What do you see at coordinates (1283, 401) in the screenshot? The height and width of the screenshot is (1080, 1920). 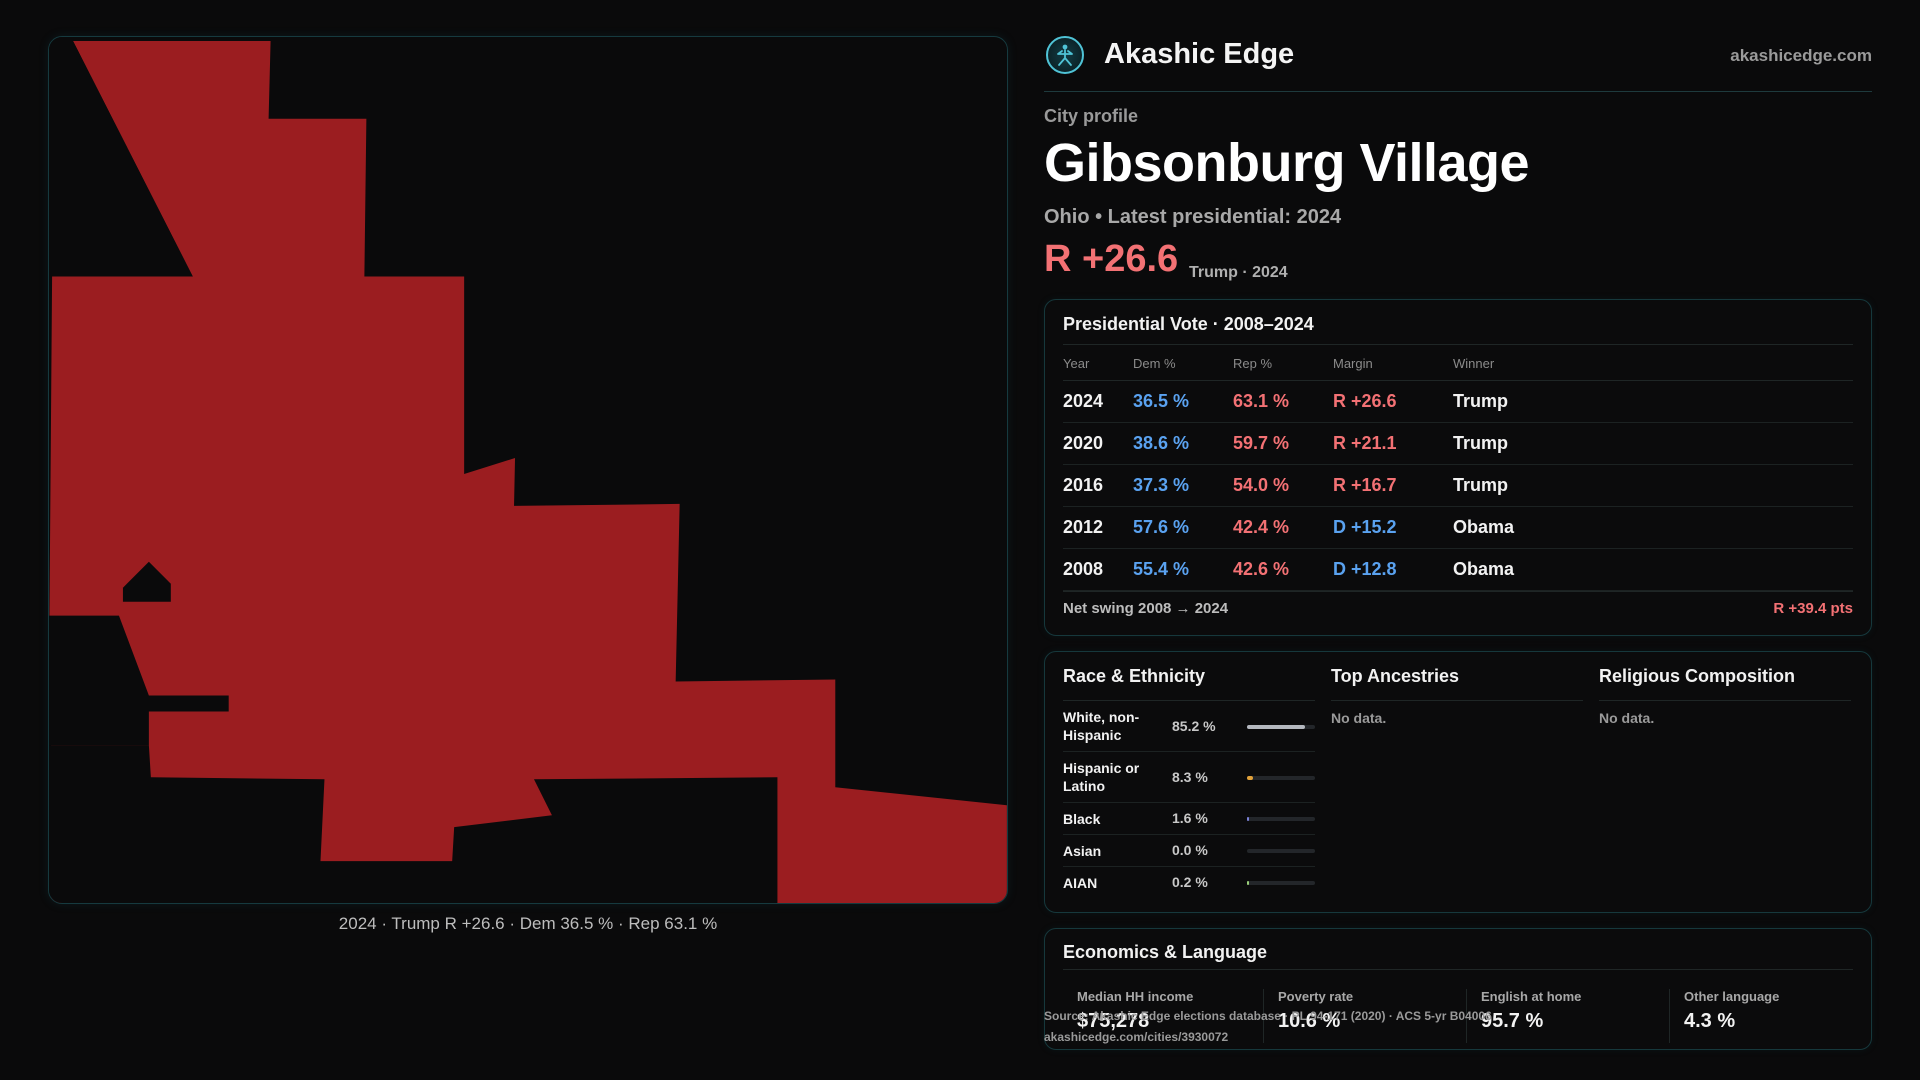 I see `rep-cell: 63.1 %` at bounding box center [1283, 401].